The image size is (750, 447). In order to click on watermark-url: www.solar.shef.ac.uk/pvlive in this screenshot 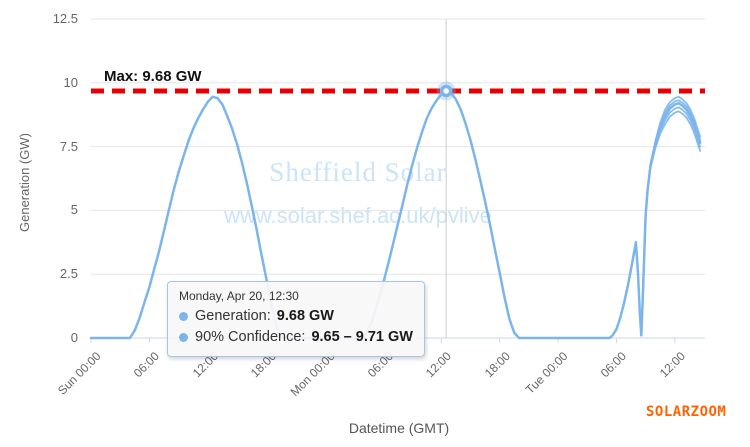, I will do `click(358, 215)`.